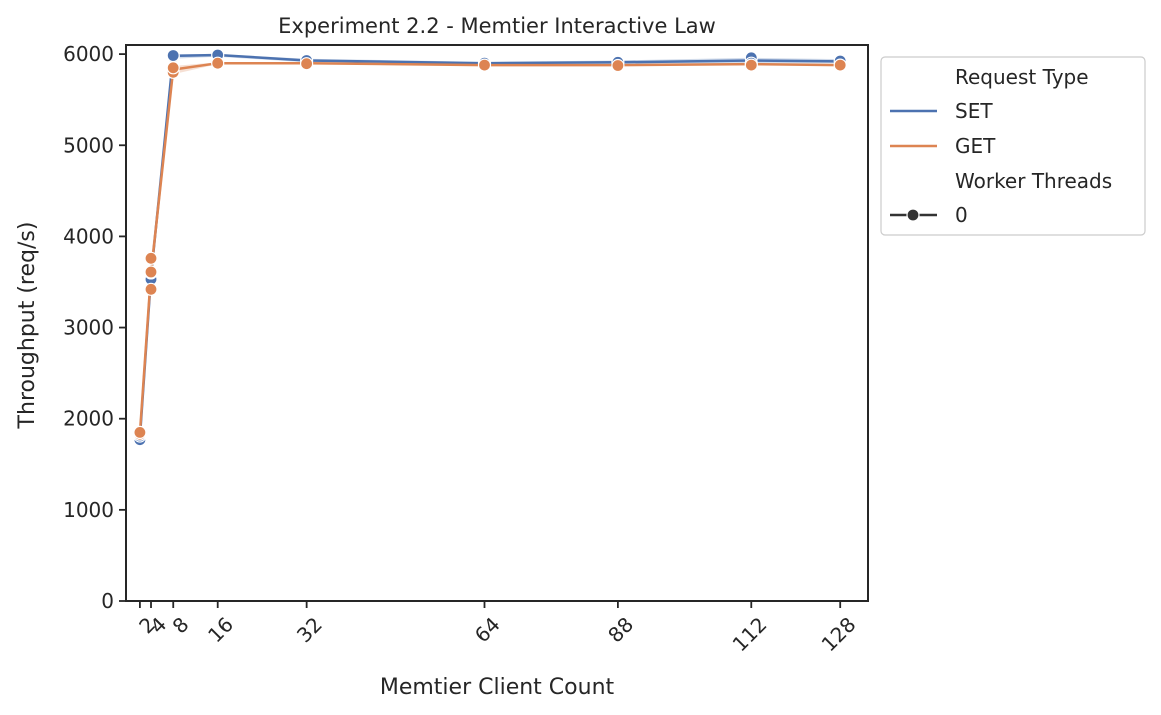 The image size is (1161, 715). Describe the element at coordinates (88, 54) in the screenshot. I see `y-tick-label: 6000` at that location.